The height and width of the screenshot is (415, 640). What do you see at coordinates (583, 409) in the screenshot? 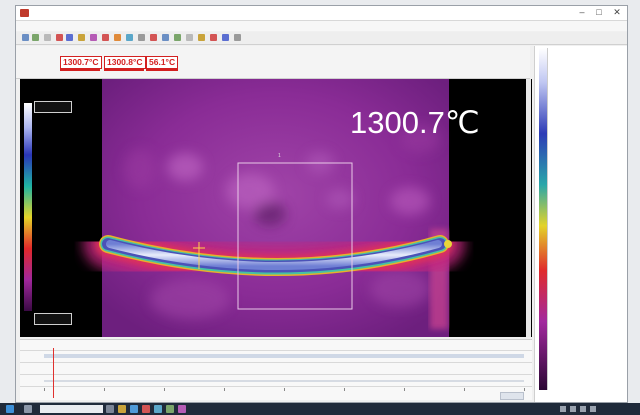
I see `volume-icon` at bounding box center [583, 409].